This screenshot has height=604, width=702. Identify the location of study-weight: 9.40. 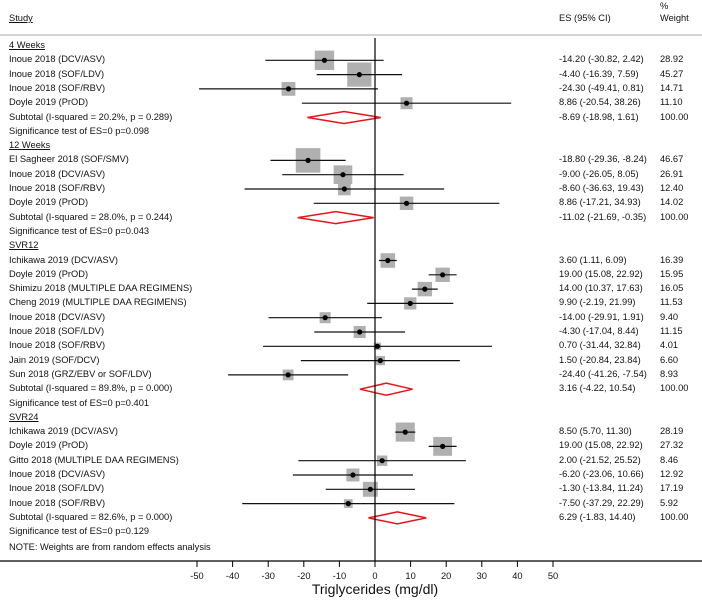
(669, 316).